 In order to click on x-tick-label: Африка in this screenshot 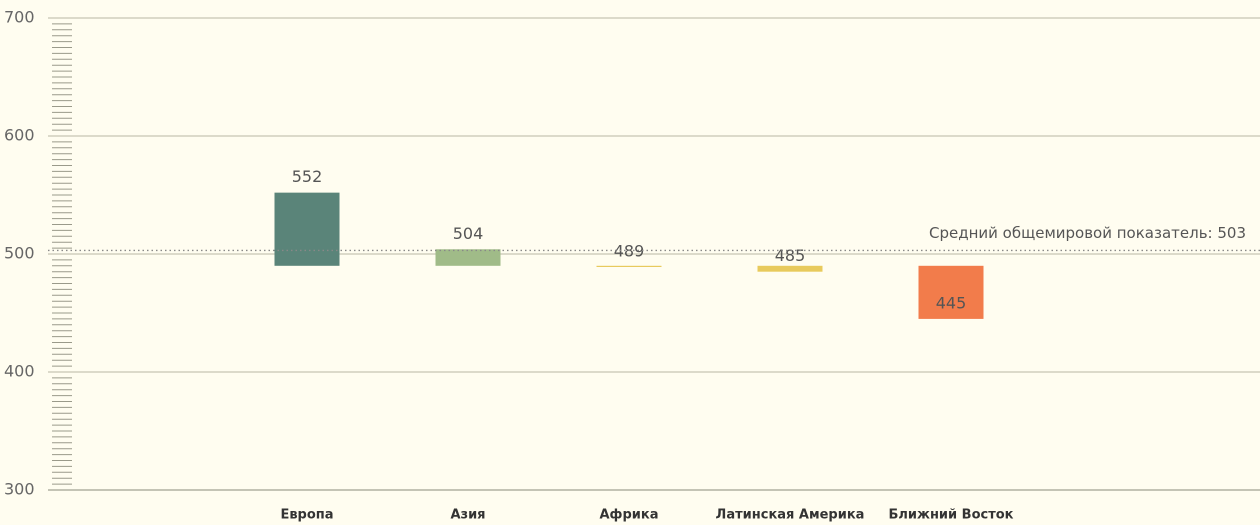, I will do `click(629, 515)`.